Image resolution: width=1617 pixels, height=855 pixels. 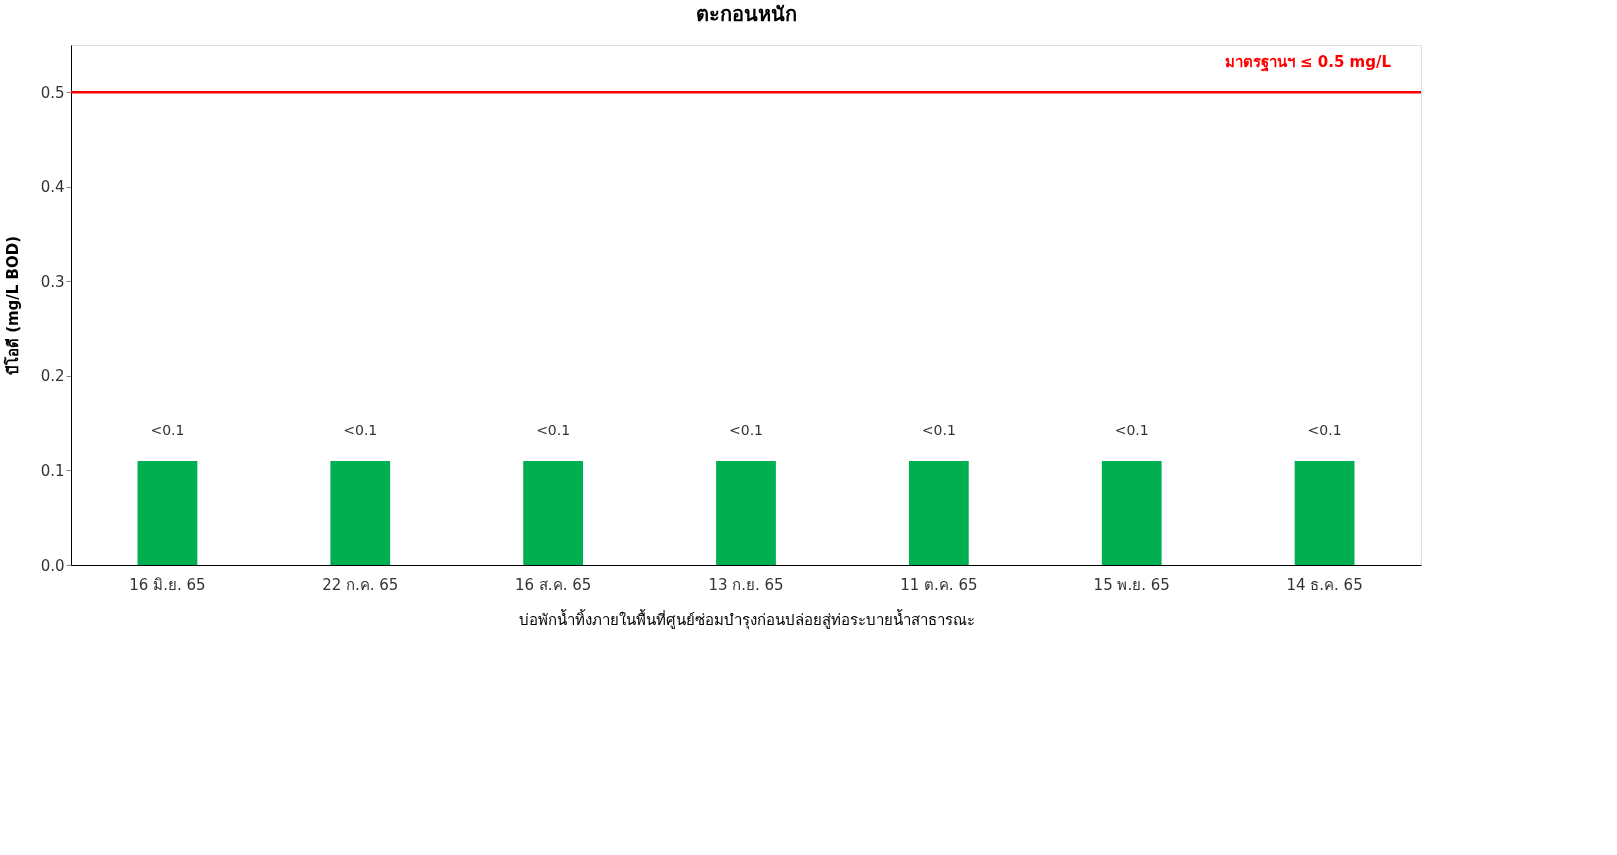 I want to click on y-tick-label: 0.4, so click(x=52, y=187).